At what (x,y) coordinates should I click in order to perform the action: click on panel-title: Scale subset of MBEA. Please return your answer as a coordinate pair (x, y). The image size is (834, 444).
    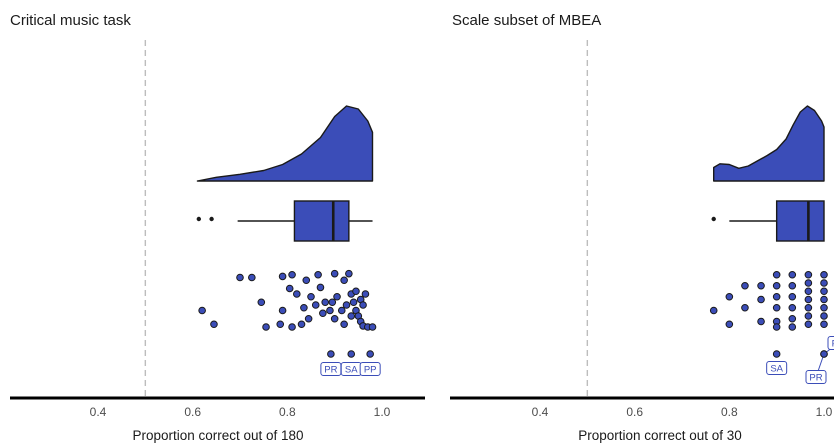
    Looking at the image, I should click on (526, 20).